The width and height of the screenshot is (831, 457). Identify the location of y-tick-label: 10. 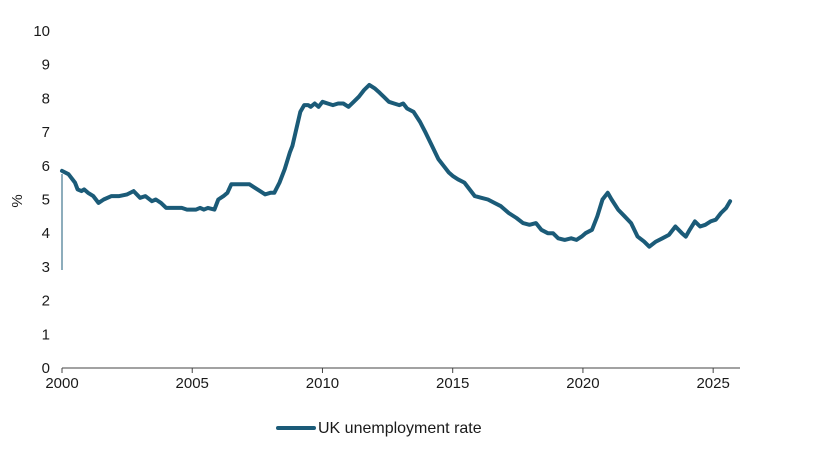
(41, 31).